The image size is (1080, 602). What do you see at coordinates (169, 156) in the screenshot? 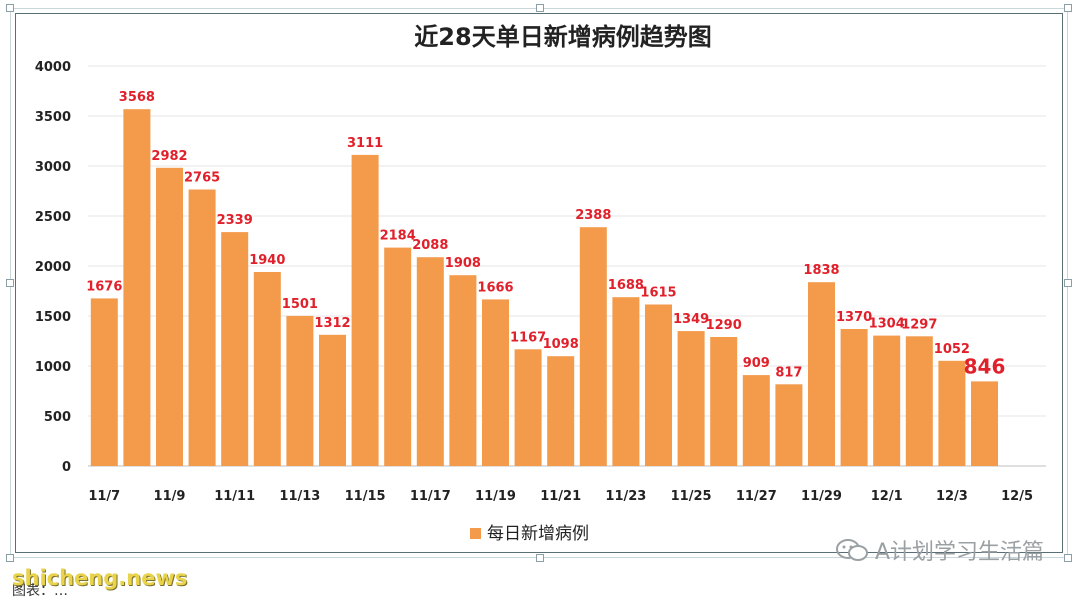
I see `data-label: 2982` at bounding box center [169, 156].